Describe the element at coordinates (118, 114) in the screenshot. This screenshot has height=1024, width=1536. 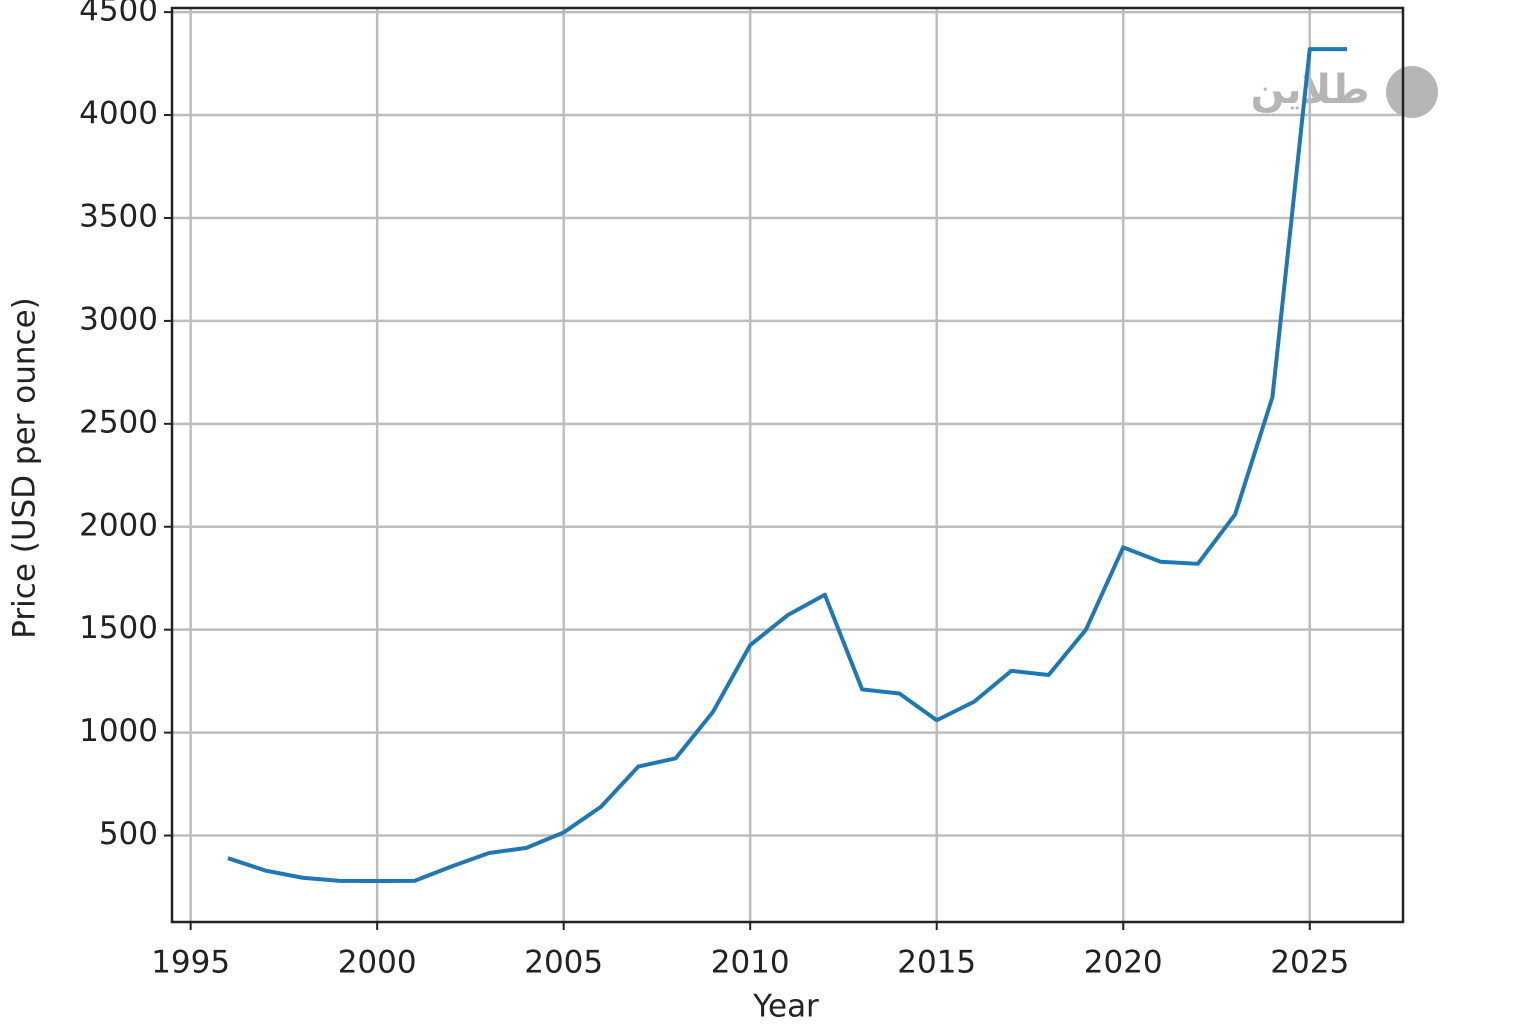
I see `y-tick-label: 4000` at that location.